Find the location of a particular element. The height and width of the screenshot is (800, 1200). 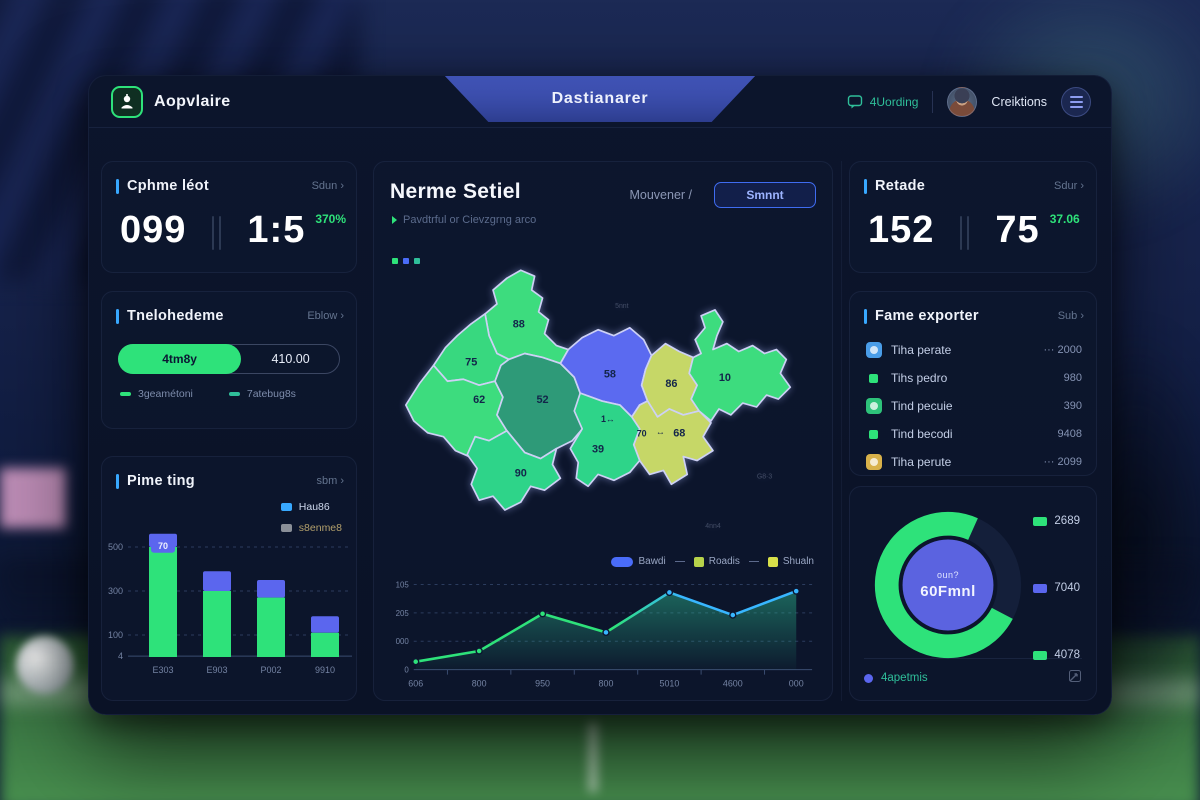

card-title: Retade is located at coordinates (900, 186).